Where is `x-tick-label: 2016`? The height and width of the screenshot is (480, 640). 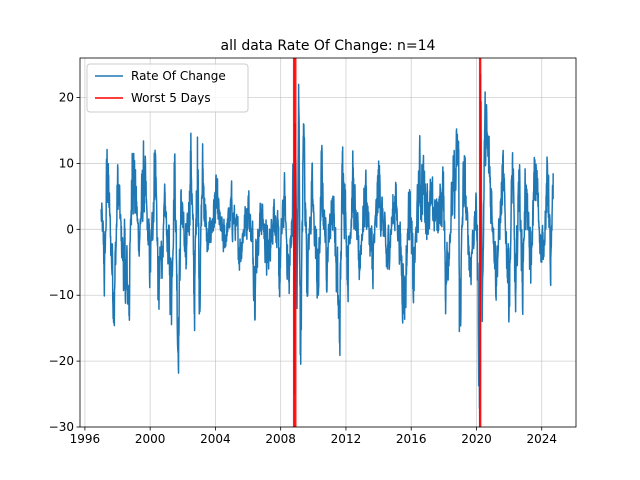
x-tick-label: 2016 is located at coordinates (411, 439).